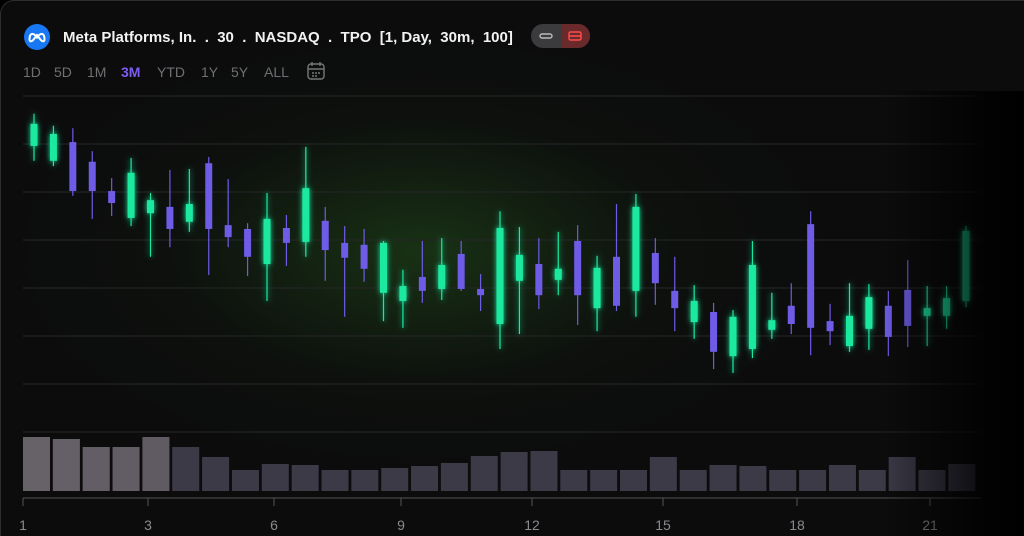 This screenshot has height=536, width=1024. I want to click on meta-logo, so click(37, 37).